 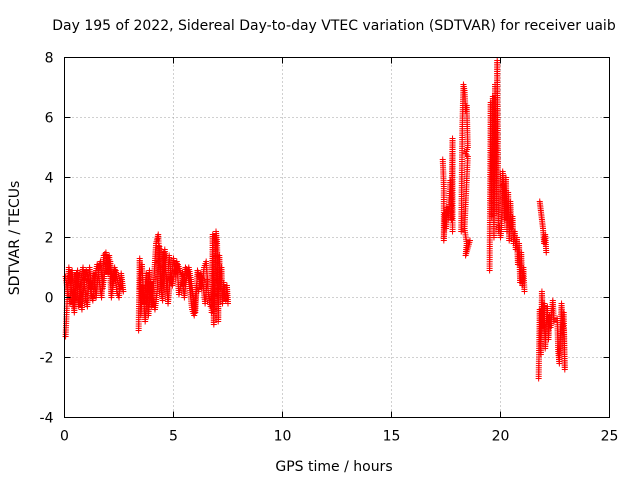 What do you see at coordinates (49, 239) in the screenshot?
I see `y-tick-label: 2` at bounding box center [49, 239].